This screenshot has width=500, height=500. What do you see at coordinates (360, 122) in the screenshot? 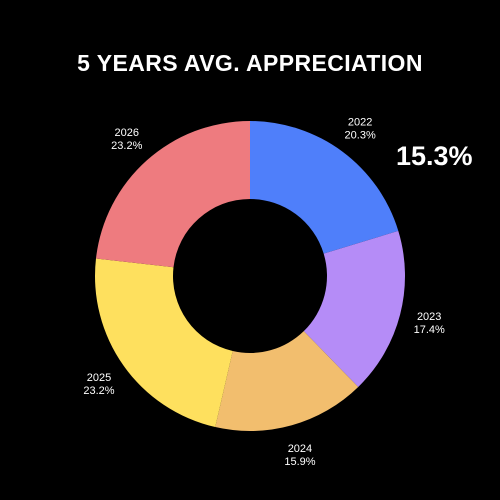
I see `slice-label-year: 2022` at bounding box center [360, 122].